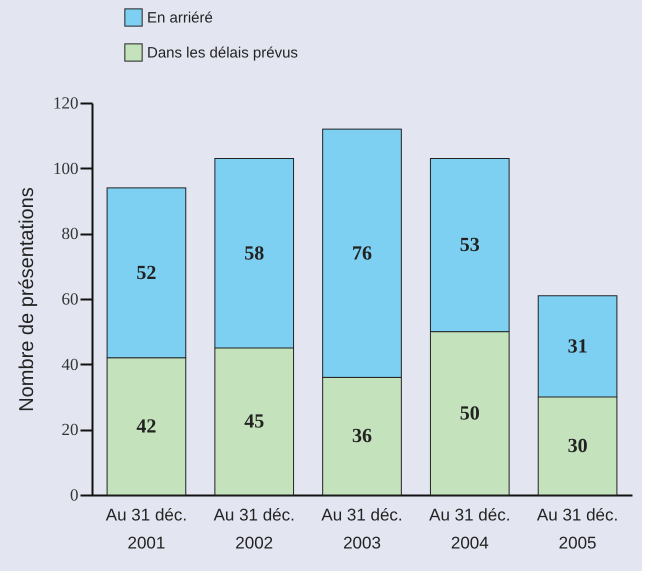 This screenshot has height=571, width=645. I want to click on data-label: 30, so click(578, 446).